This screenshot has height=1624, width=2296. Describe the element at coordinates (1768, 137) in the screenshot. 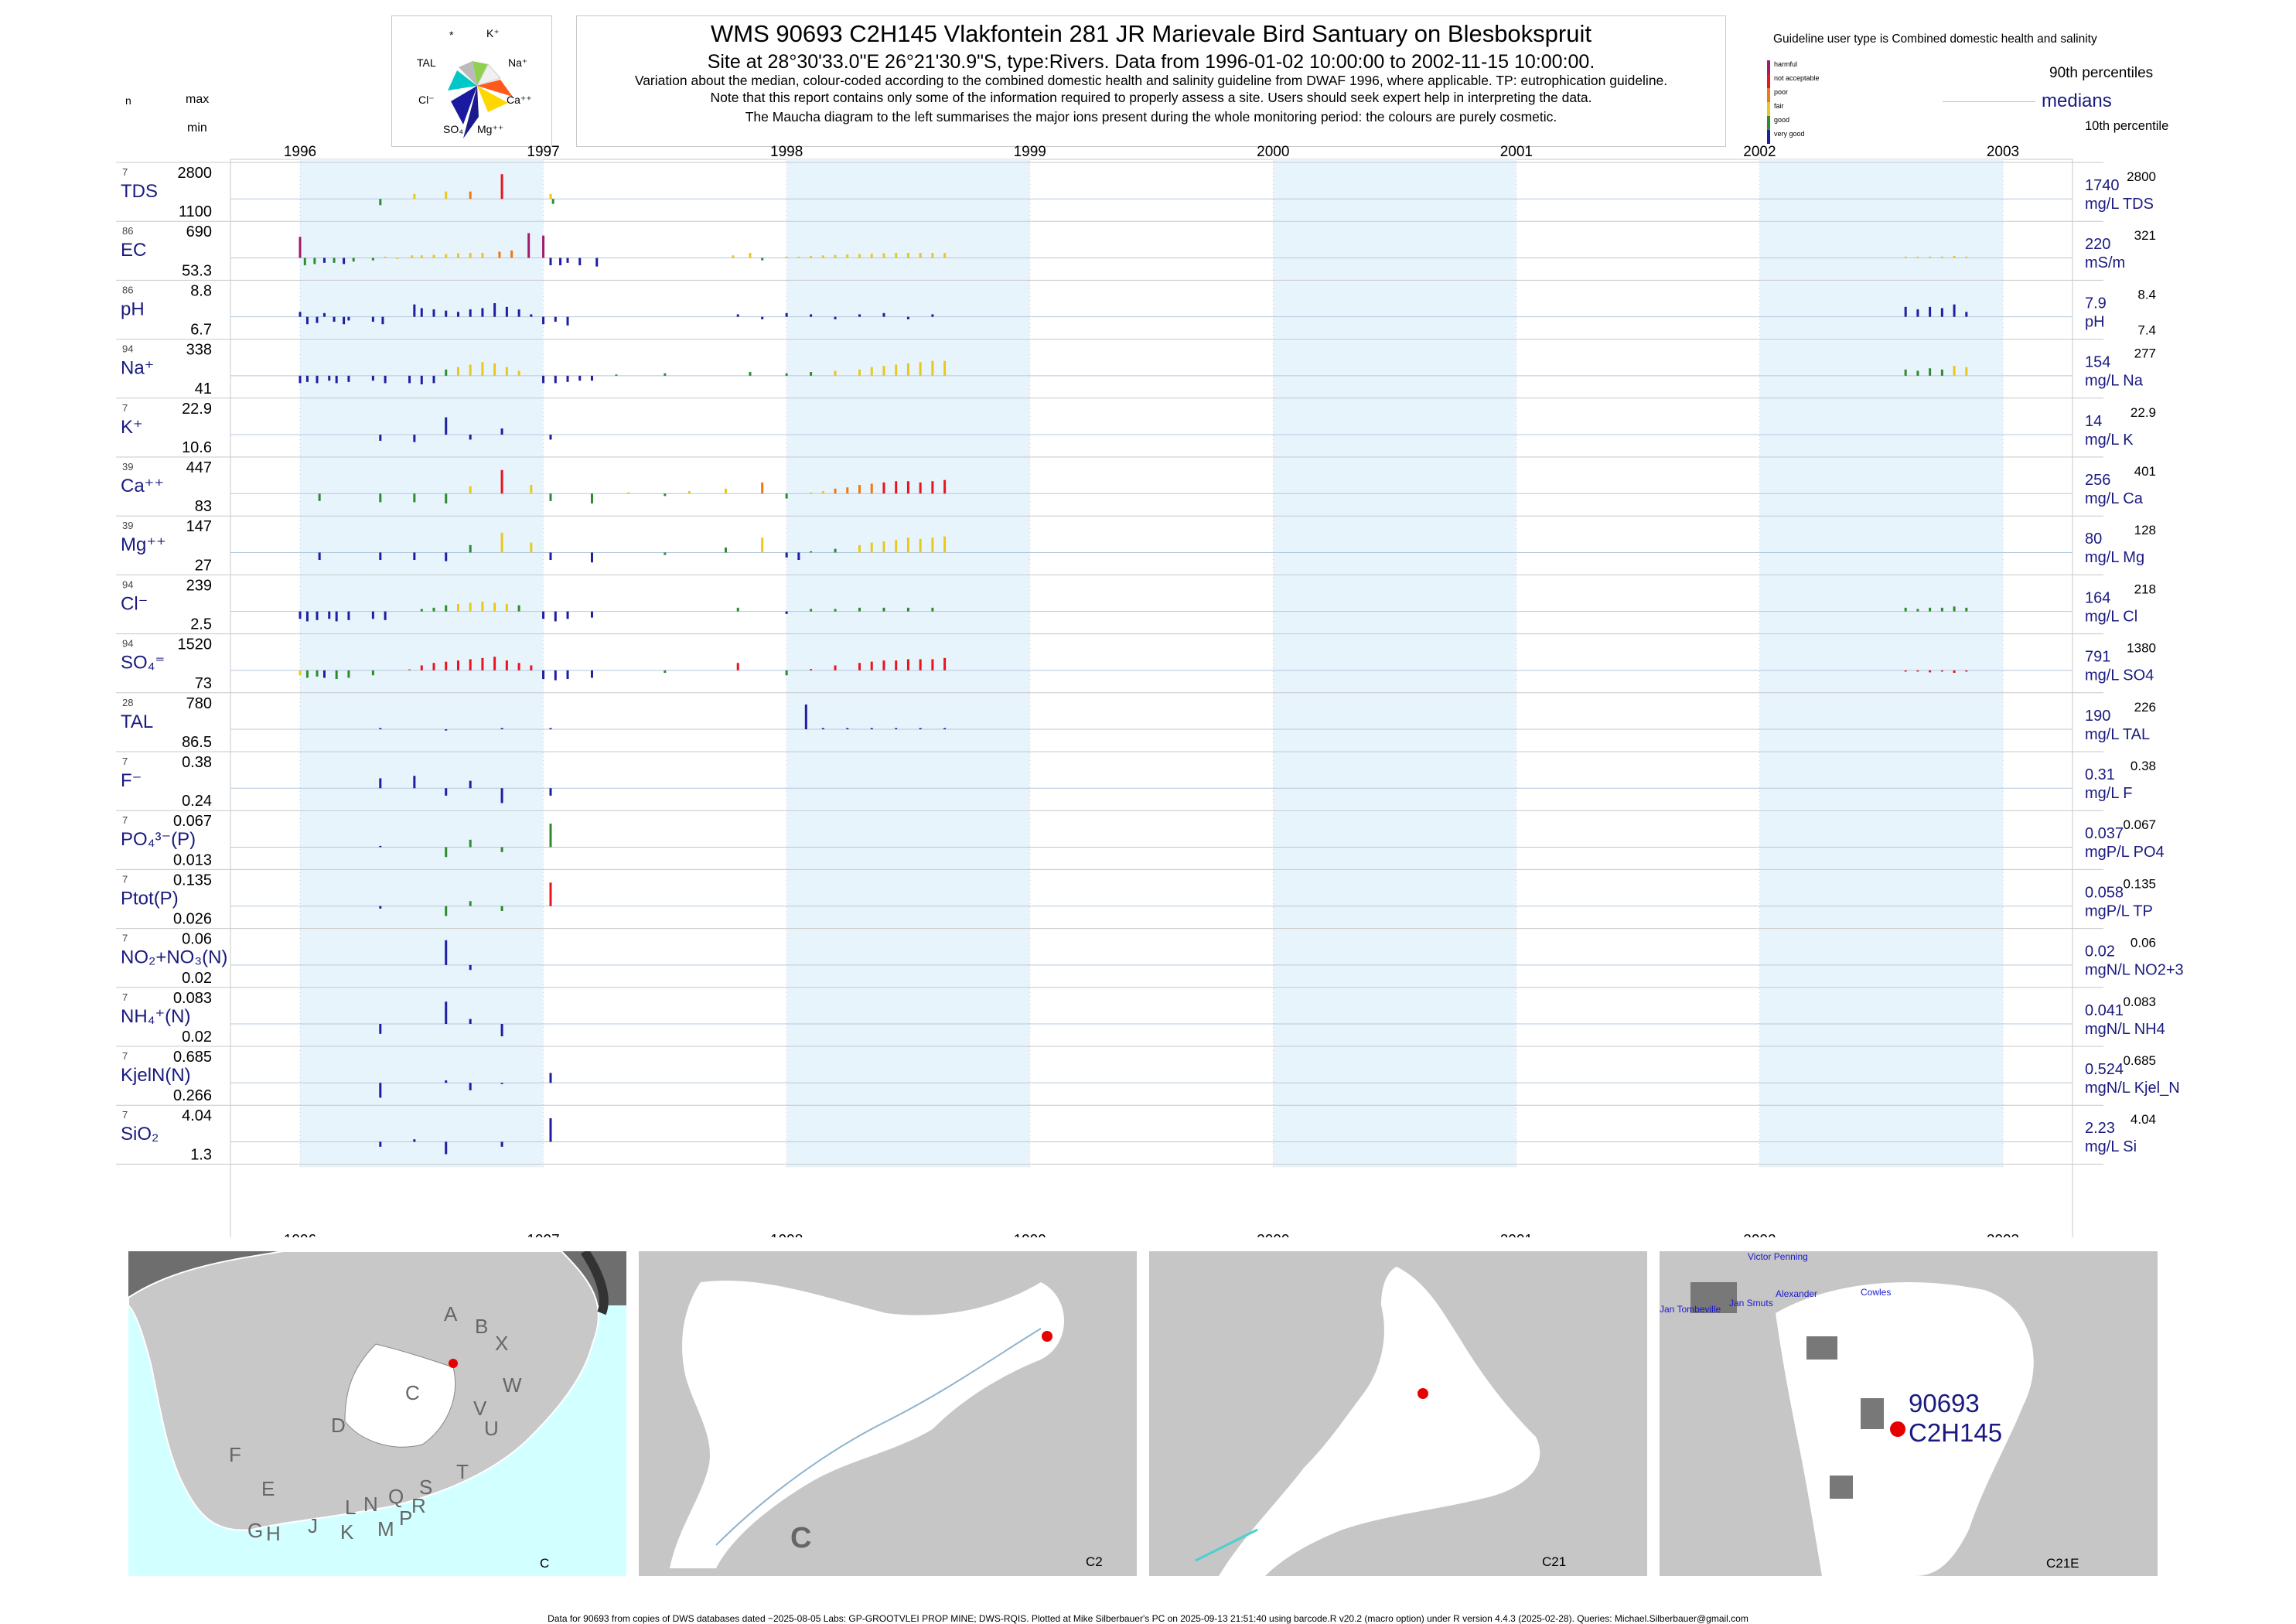

I see `legend-swatch-very-good` at that location.